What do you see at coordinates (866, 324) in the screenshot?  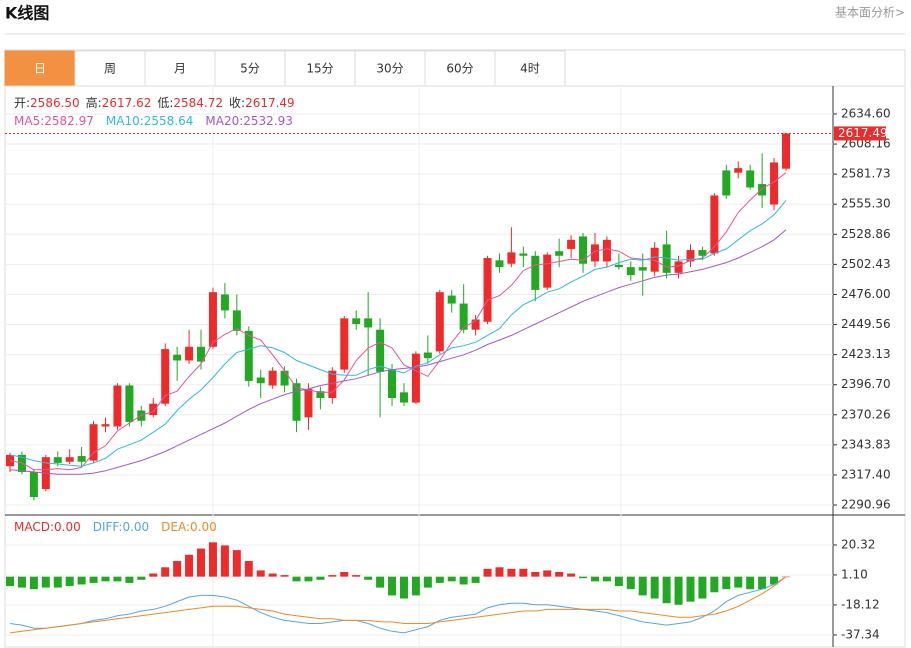 I see `y-tick-label: 2449.56` at bounding box center [866, 324].